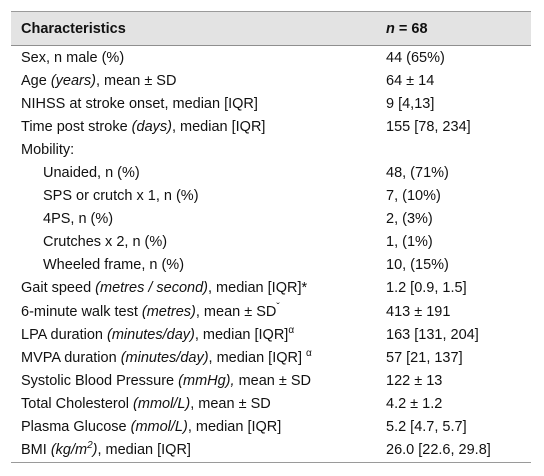 The width and height of the screenshot is (544, 476). What do you see at coordinates (90, 446) in the screenshot?
I see `unit-superscript: 2` at bounding box center [90, 446].